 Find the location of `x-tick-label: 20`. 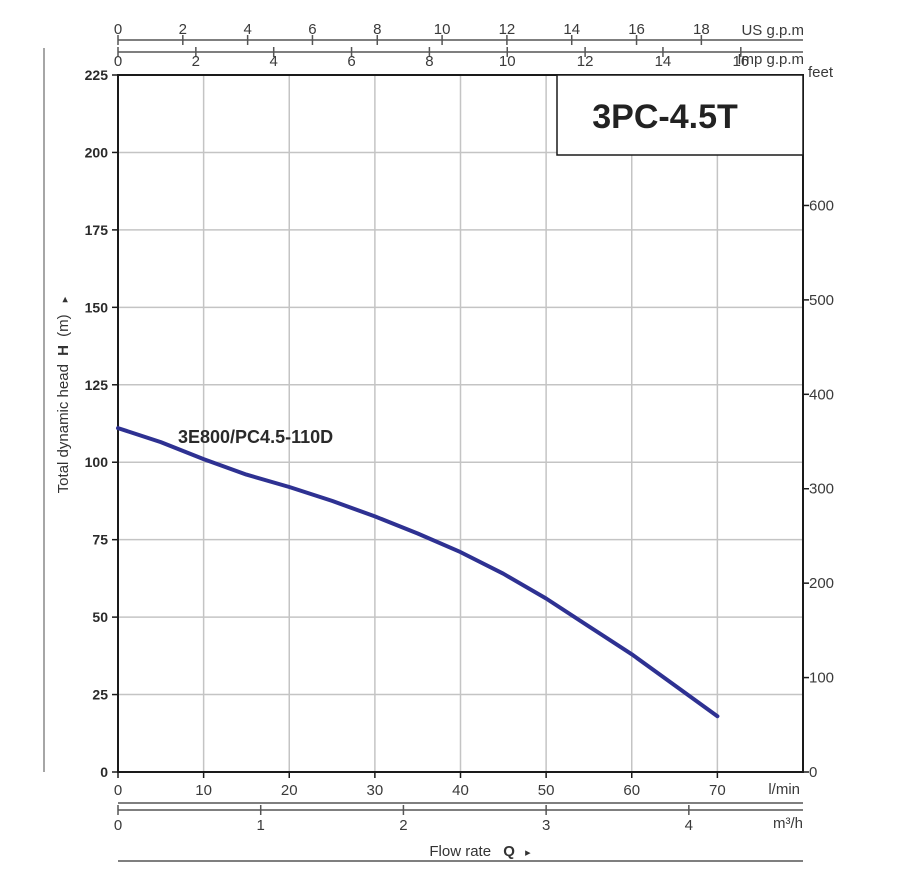

x-tick-label: 20 is located at coordinates (289, 790).